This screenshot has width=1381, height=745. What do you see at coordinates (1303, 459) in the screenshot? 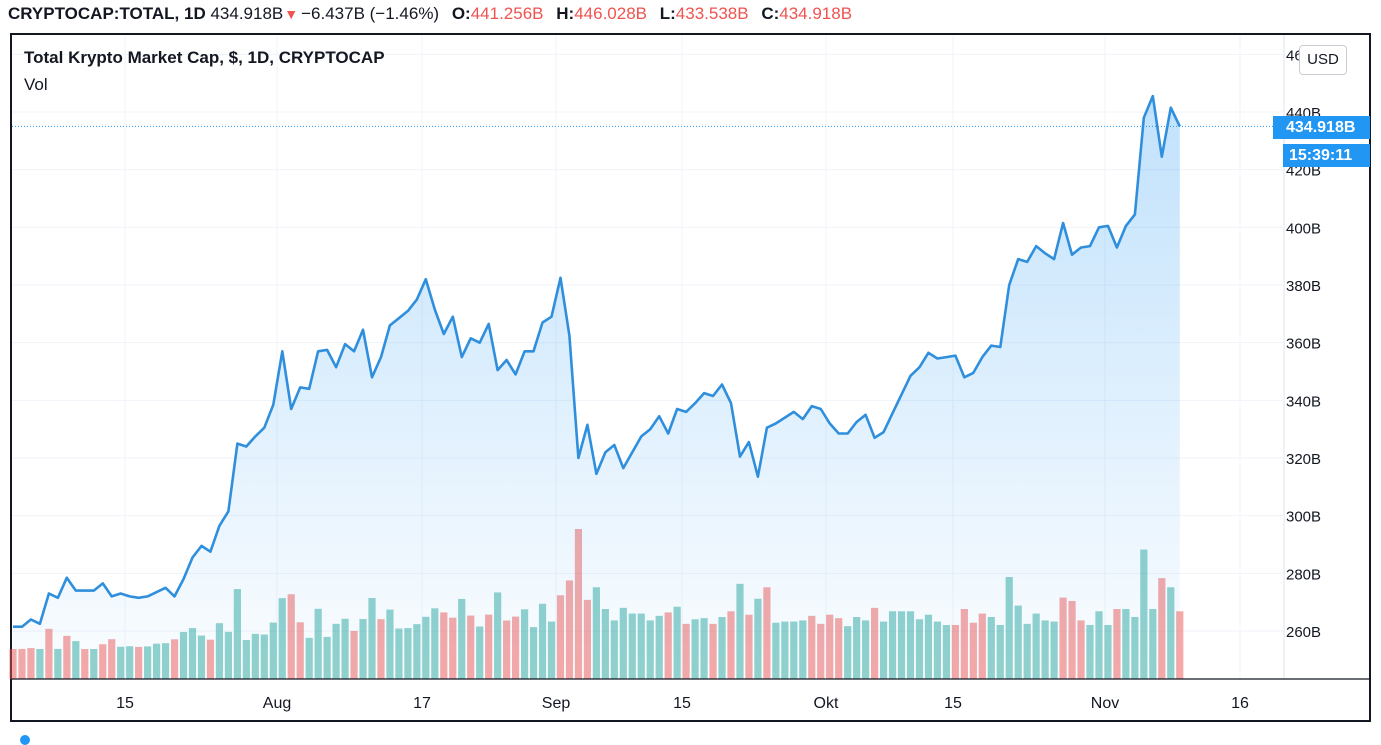
I see `ytick-label: 320B` at bounding box center [1303, 459].